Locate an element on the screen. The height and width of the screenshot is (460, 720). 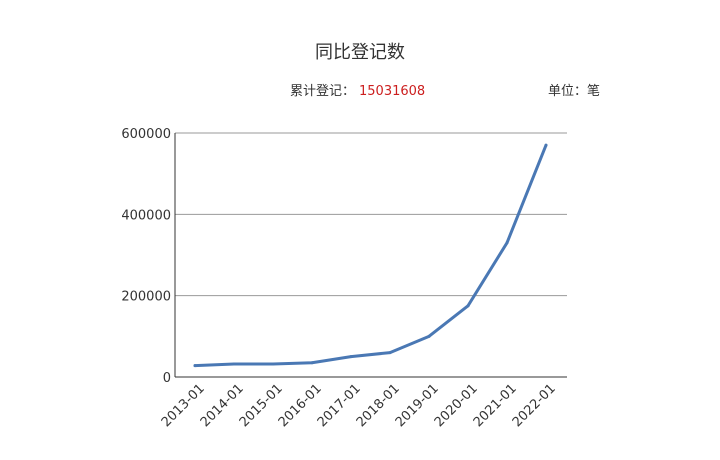
chart-title: 同比登记数 is located at coordinates (360, 52).